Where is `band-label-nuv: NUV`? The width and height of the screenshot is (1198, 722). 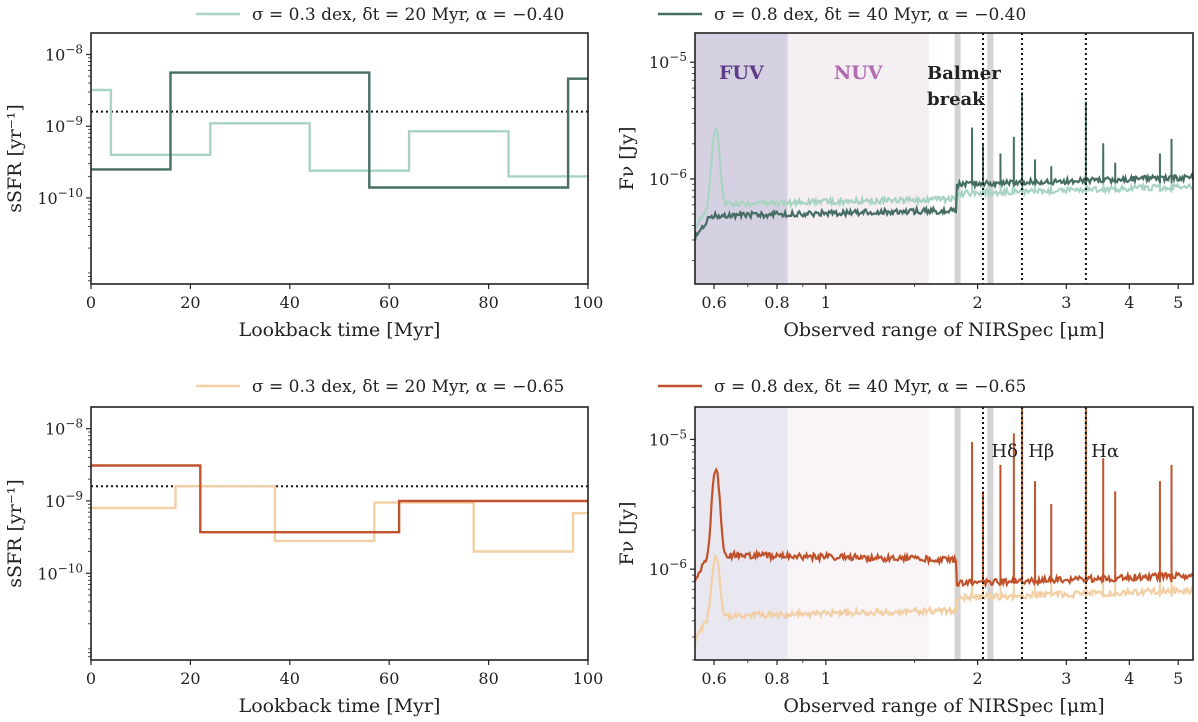
band-label-nuv: NUV is located at coordinates (859, 73).